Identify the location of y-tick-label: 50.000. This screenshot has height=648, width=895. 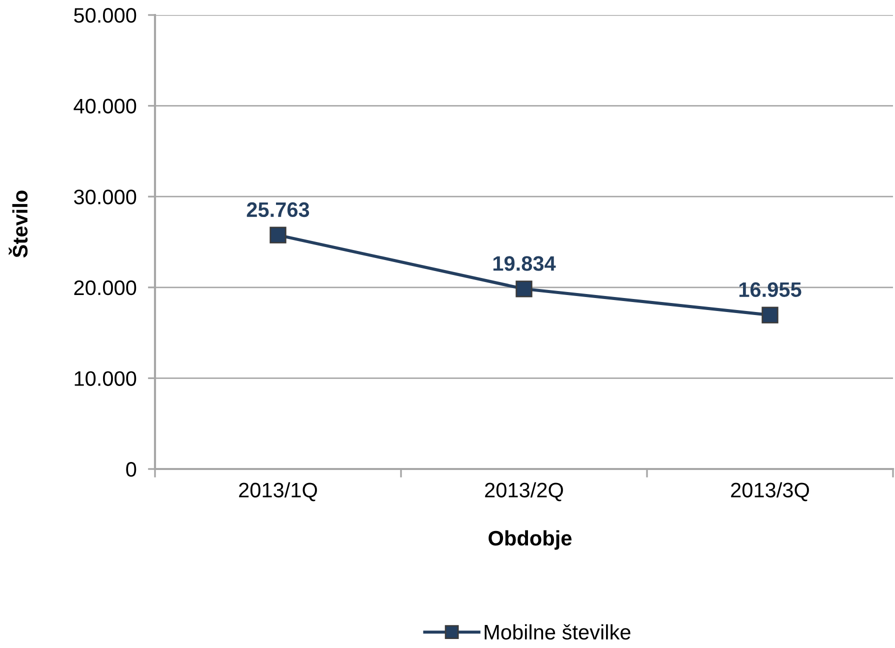
(105, 15).